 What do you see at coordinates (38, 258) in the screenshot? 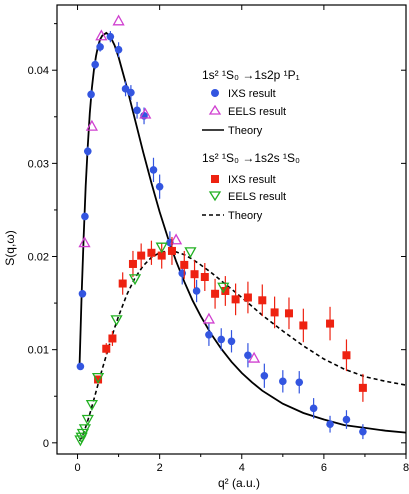
I see `y-tick-label: 0.02` at bounding box center [38, 258].